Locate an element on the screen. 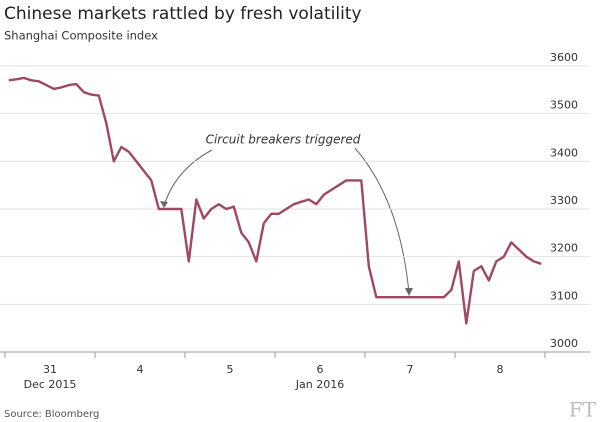 This screenshot has width=600, height=422. y-tick-label: 3600 is located at coordinates (564, 57).